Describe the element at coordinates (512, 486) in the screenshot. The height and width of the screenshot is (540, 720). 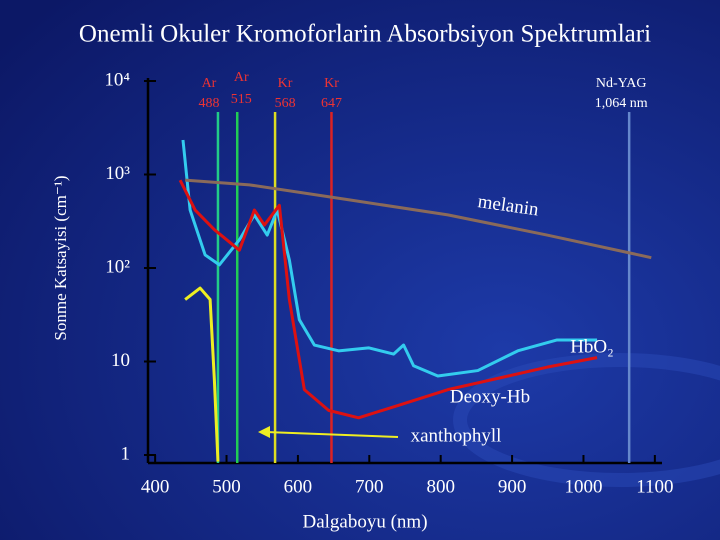
I see `x-tick-label: 900` at that location.